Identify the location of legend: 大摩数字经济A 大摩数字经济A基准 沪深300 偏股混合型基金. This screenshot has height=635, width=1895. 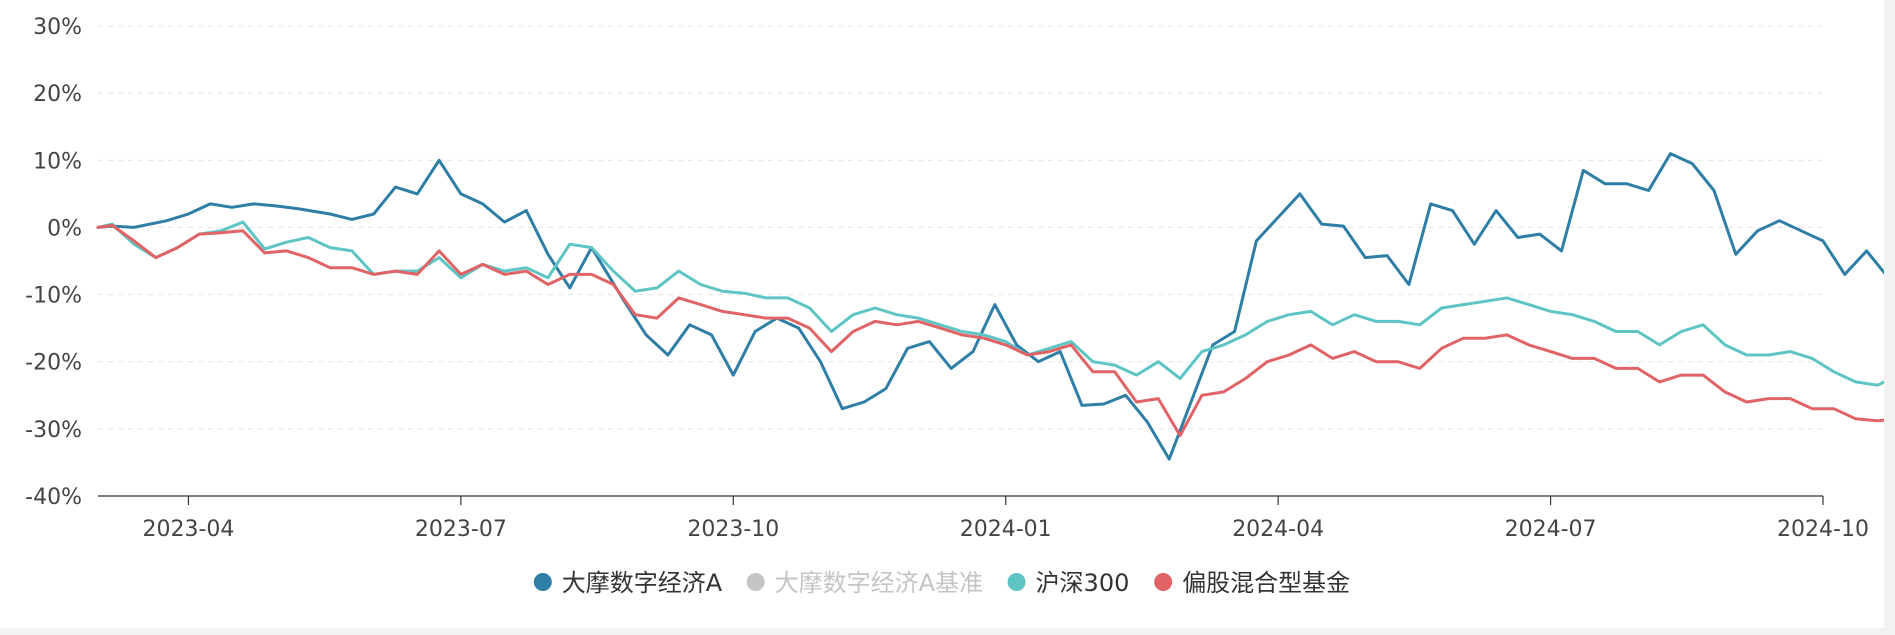
(941, 583).